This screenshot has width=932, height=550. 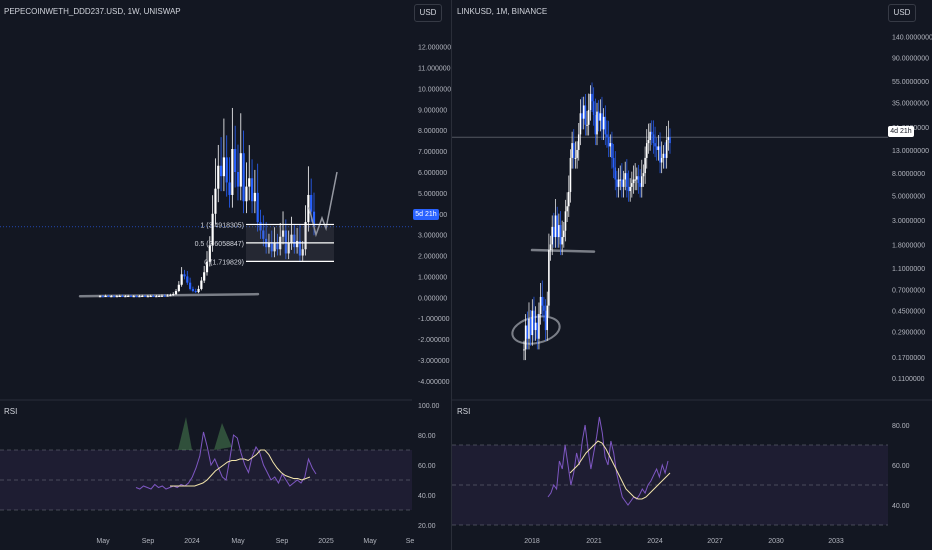 What do you see at coordinates (692, 462) in the screenshot?
I see `right-rsi-pane: 80.00 60.00 40.00` at bounding box center [692, 462].